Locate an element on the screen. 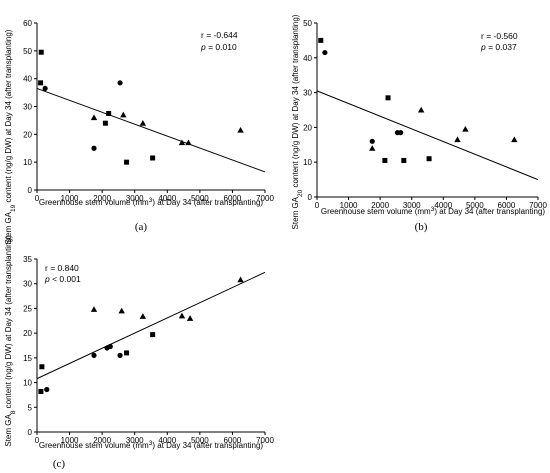  panel-c-label: (c) is located at coordinates (59, 464).